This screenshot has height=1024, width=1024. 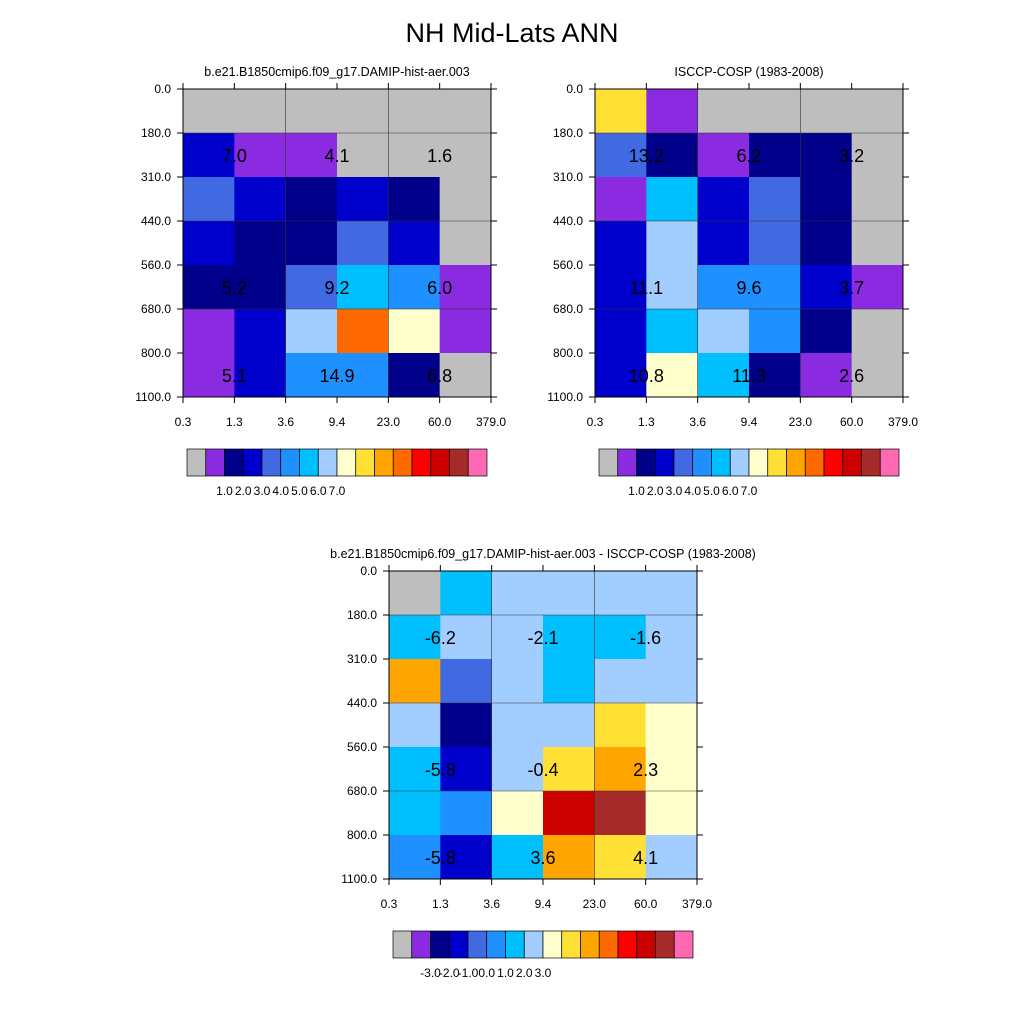 What do you see at coordinates (692, 491) in the screenshot?
I see `colorbar-label: 4.0` at bounding box center [692, 491].